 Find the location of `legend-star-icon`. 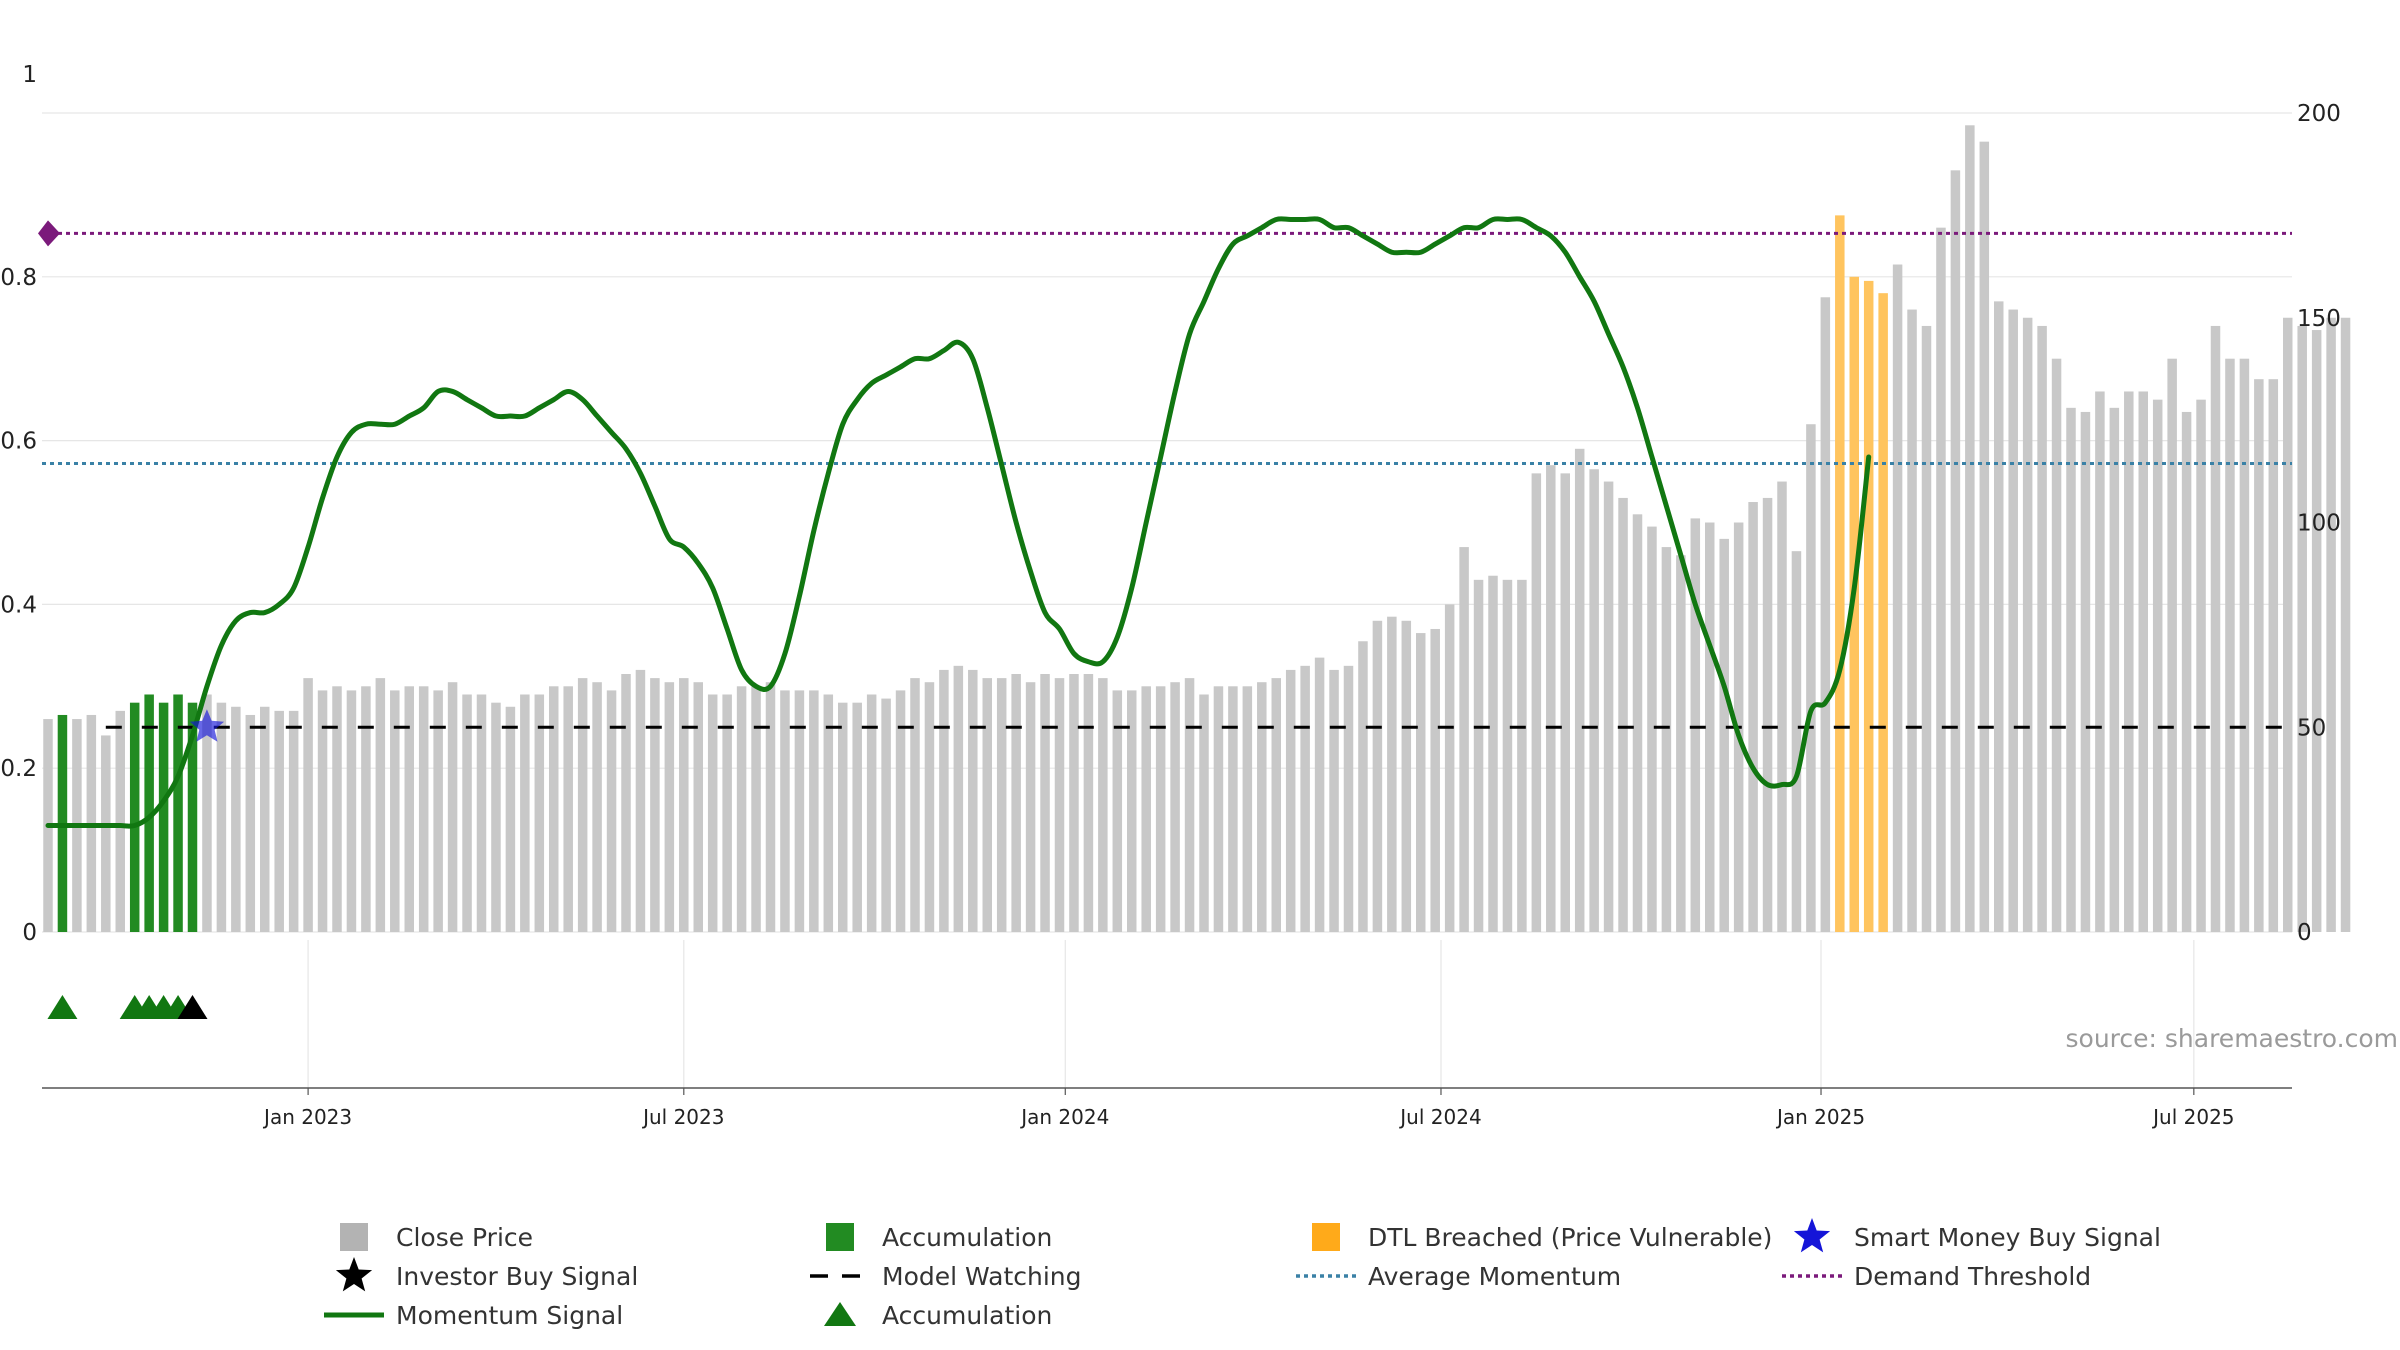

legend-star-icon is located at coordinates (1812, 1235).